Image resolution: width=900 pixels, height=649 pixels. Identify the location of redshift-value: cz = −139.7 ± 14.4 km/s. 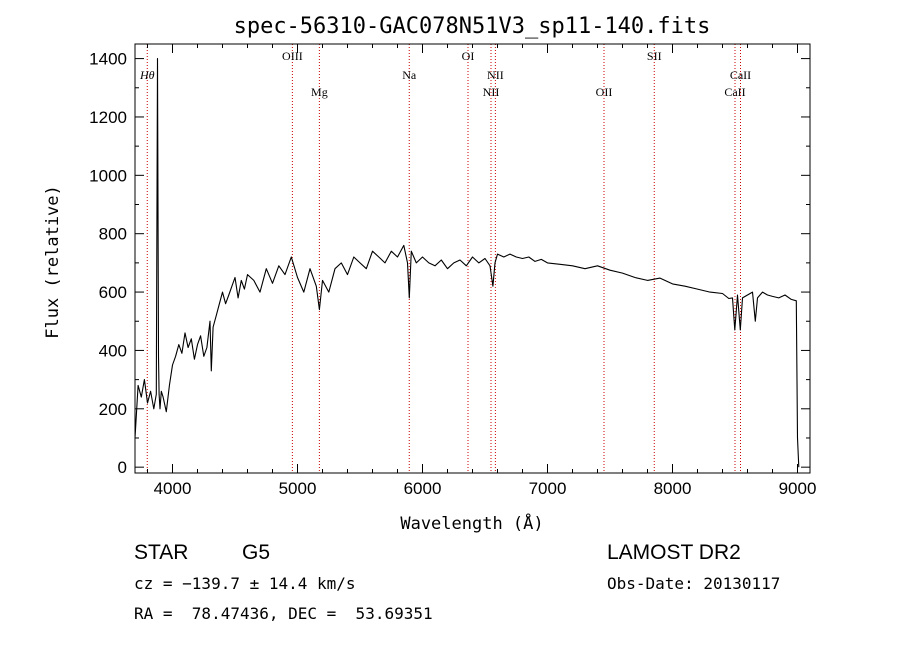
(245, 583).